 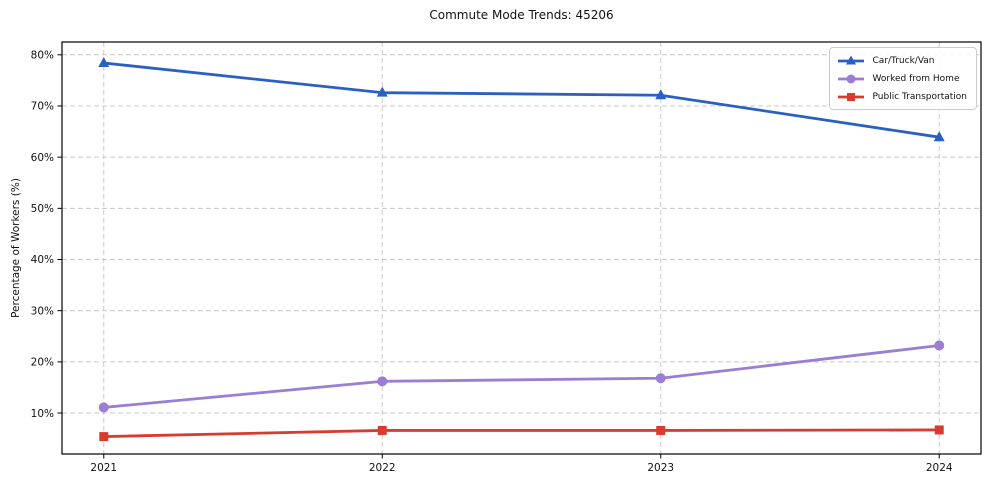 I want to click on legend-item-public-transportation: Public Transportation, so click(x=902, y=96).